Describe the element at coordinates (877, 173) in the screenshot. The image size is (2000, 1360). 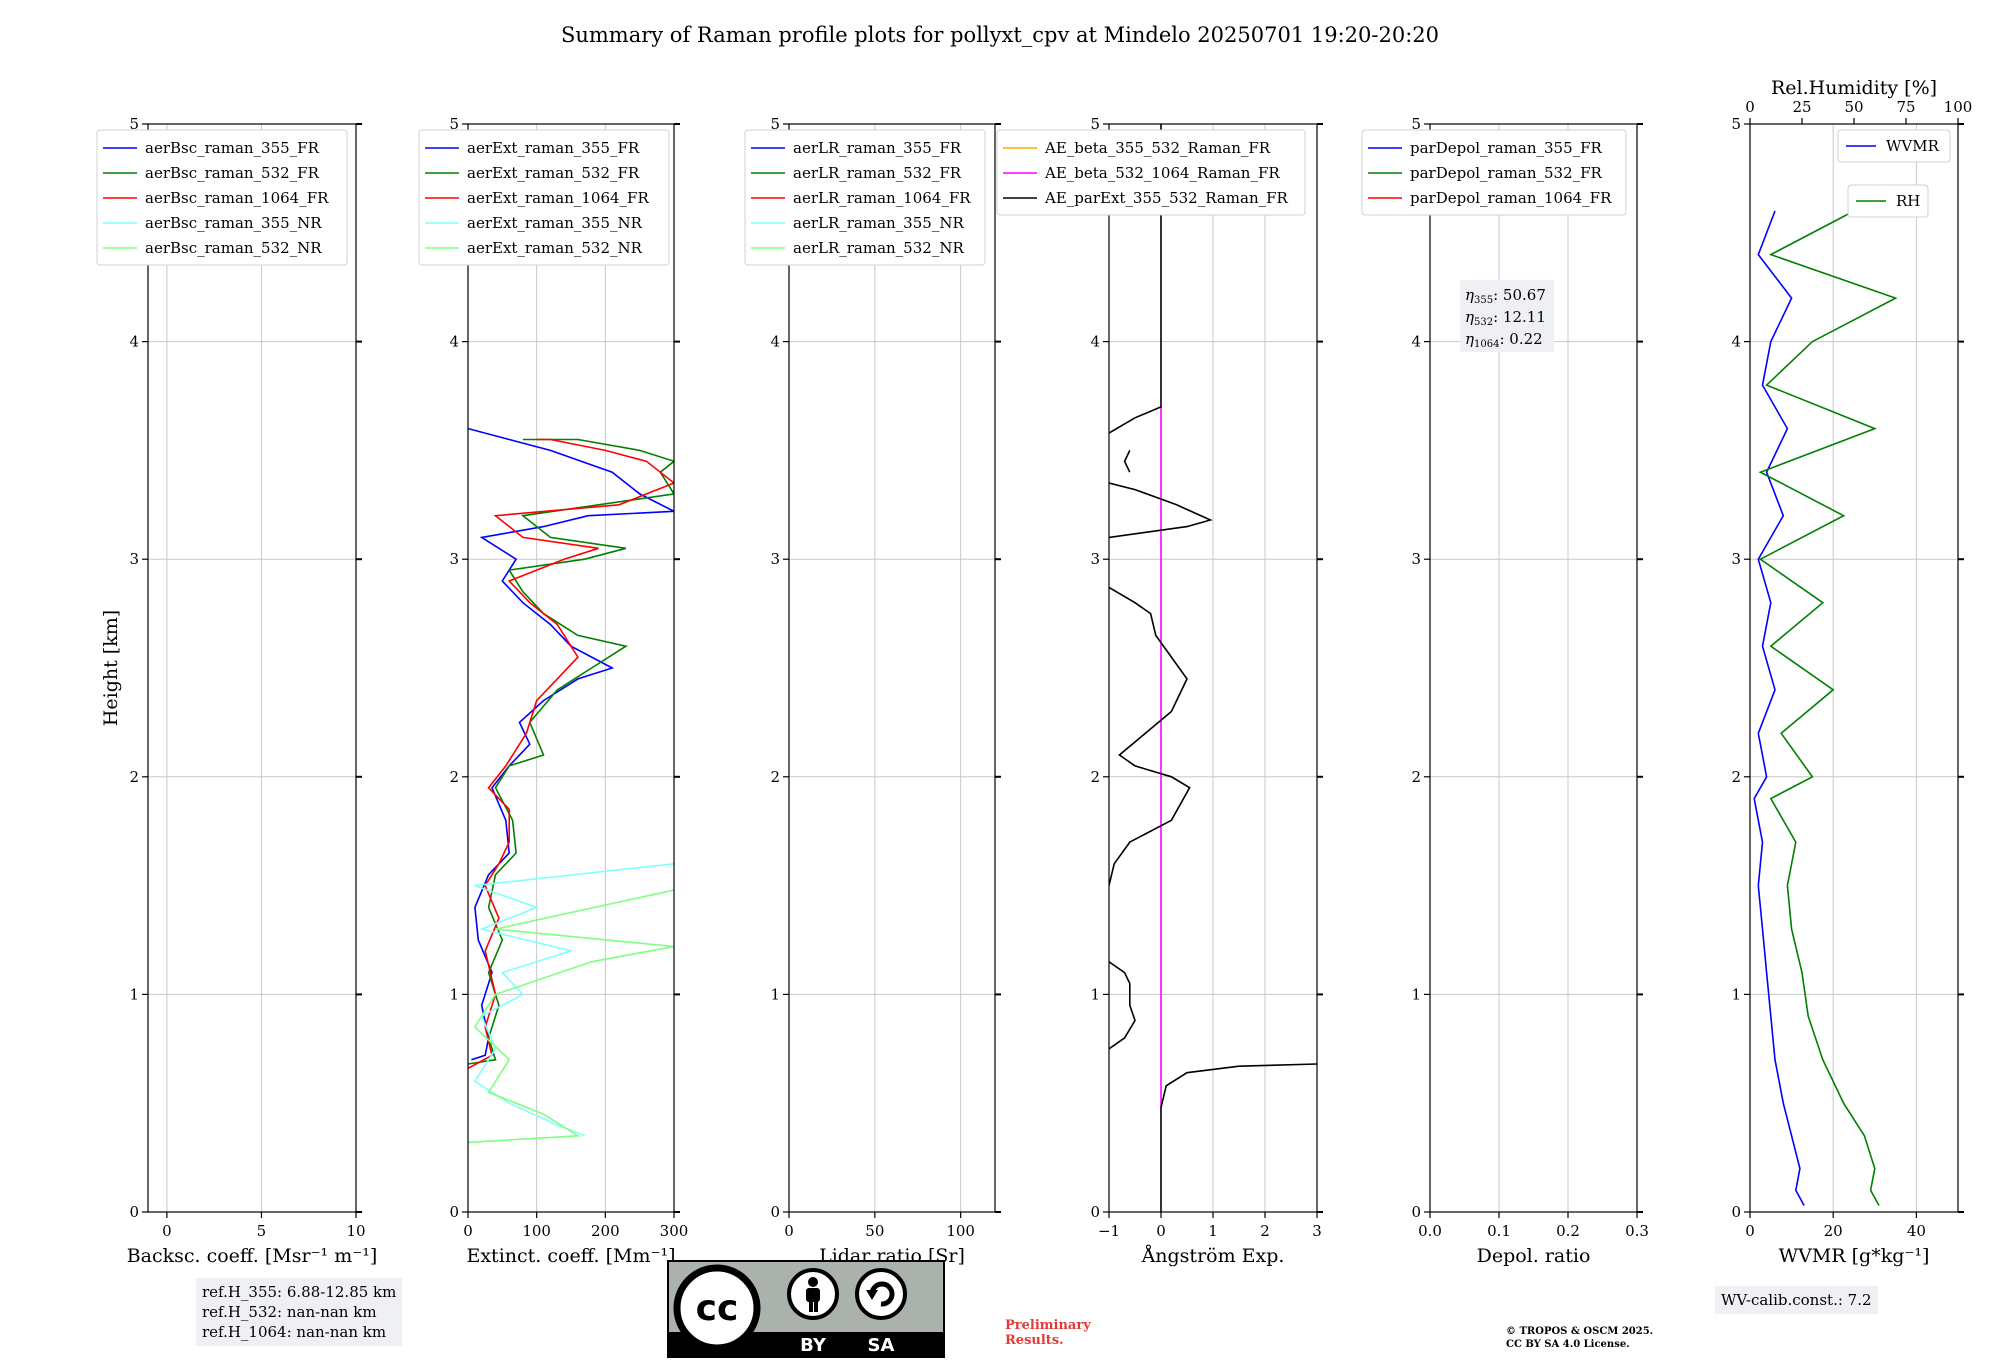
I see `legend-label: aerLR_raman_532_FR` at that location.